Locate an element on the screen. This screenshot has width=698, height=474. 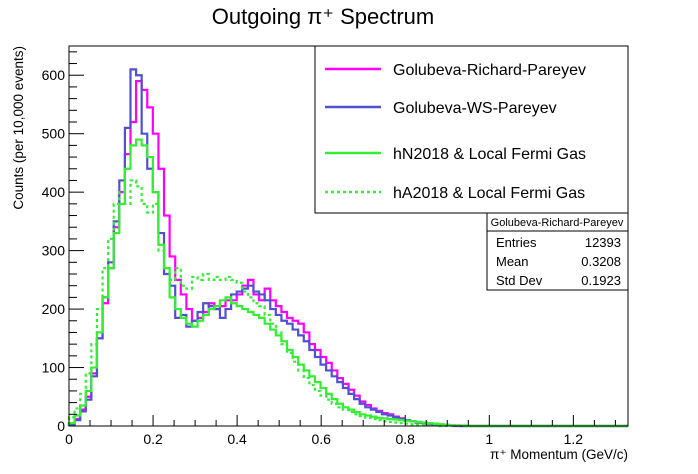
y-tick-label: 600 is located at coordinates (54, 75).